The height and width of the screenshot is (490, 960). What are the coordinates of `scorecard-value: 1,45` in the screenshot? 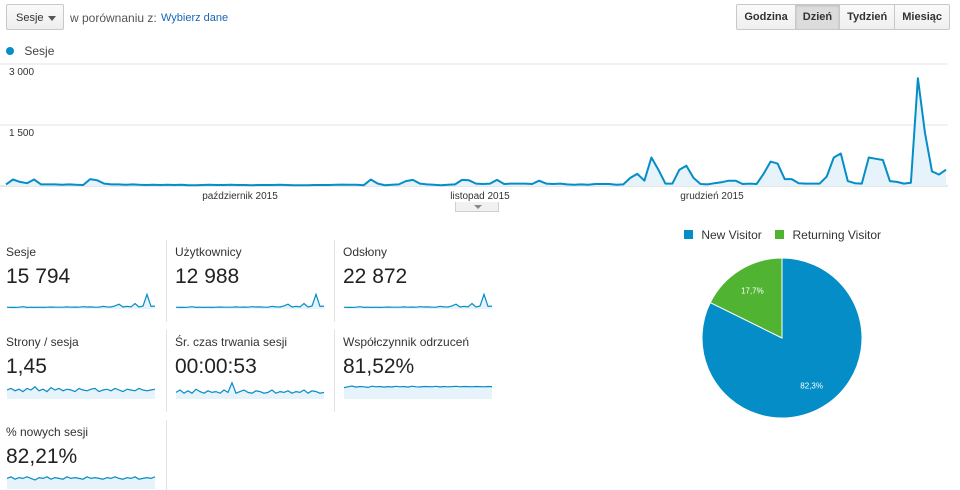 It's located at (26, 366).